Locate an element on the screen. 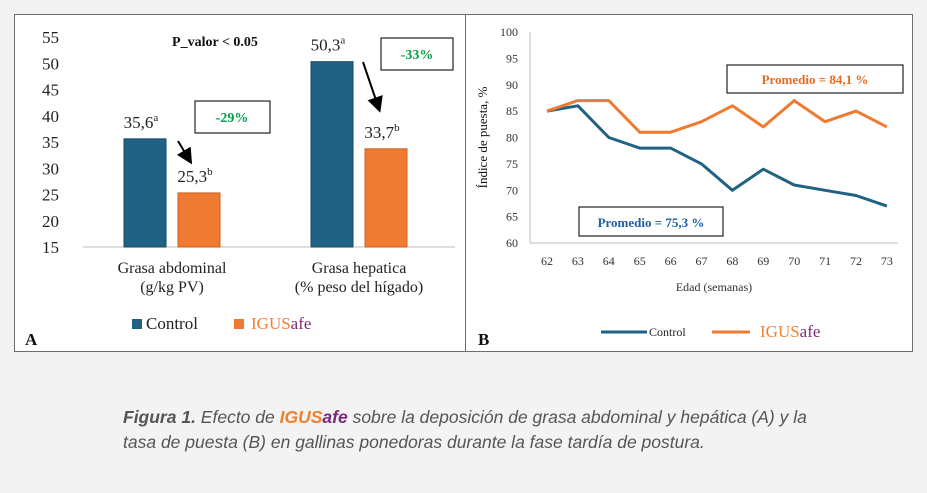  legend-swatch-igusafe is located at coordinates (239, 324).